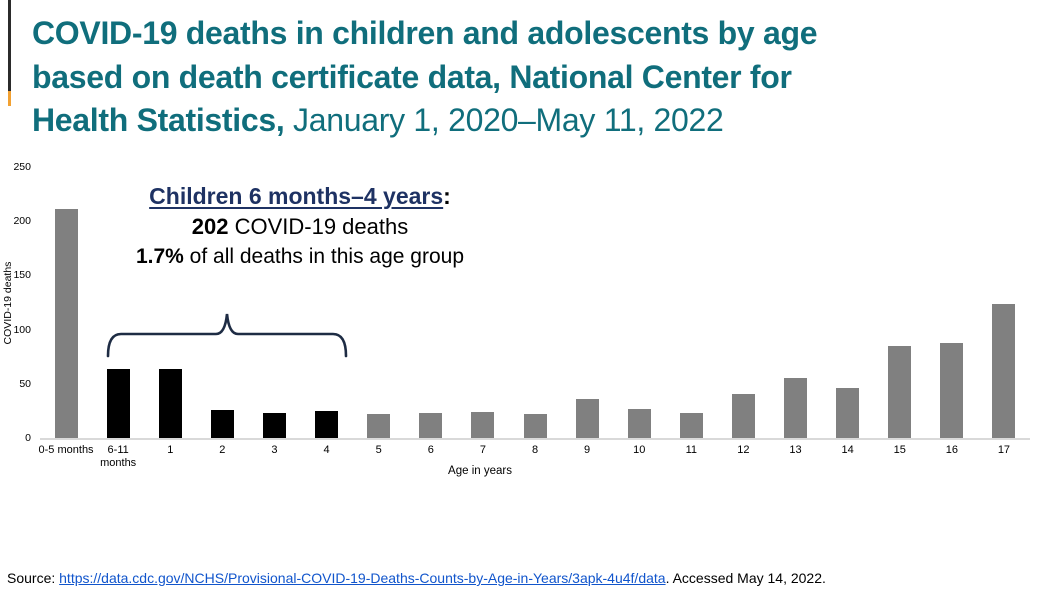 The width and height of the screenshot is (1040, 595). What do you see at coordinates (300, 256) in the screenshot?
I see `annotation-percent: 1.7% of all deaths in this age group` at bounding box center [300, 256].